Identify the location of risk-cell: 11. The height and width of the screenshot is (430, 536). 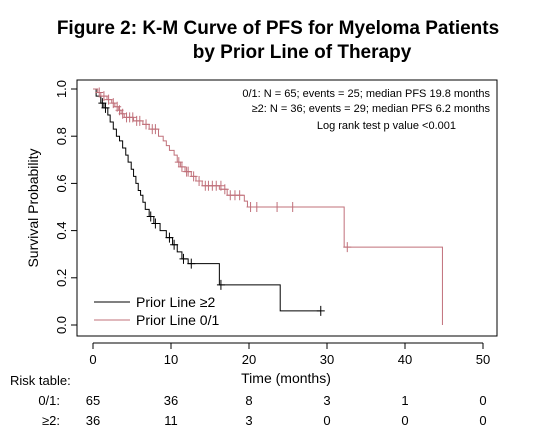
(171, 420).